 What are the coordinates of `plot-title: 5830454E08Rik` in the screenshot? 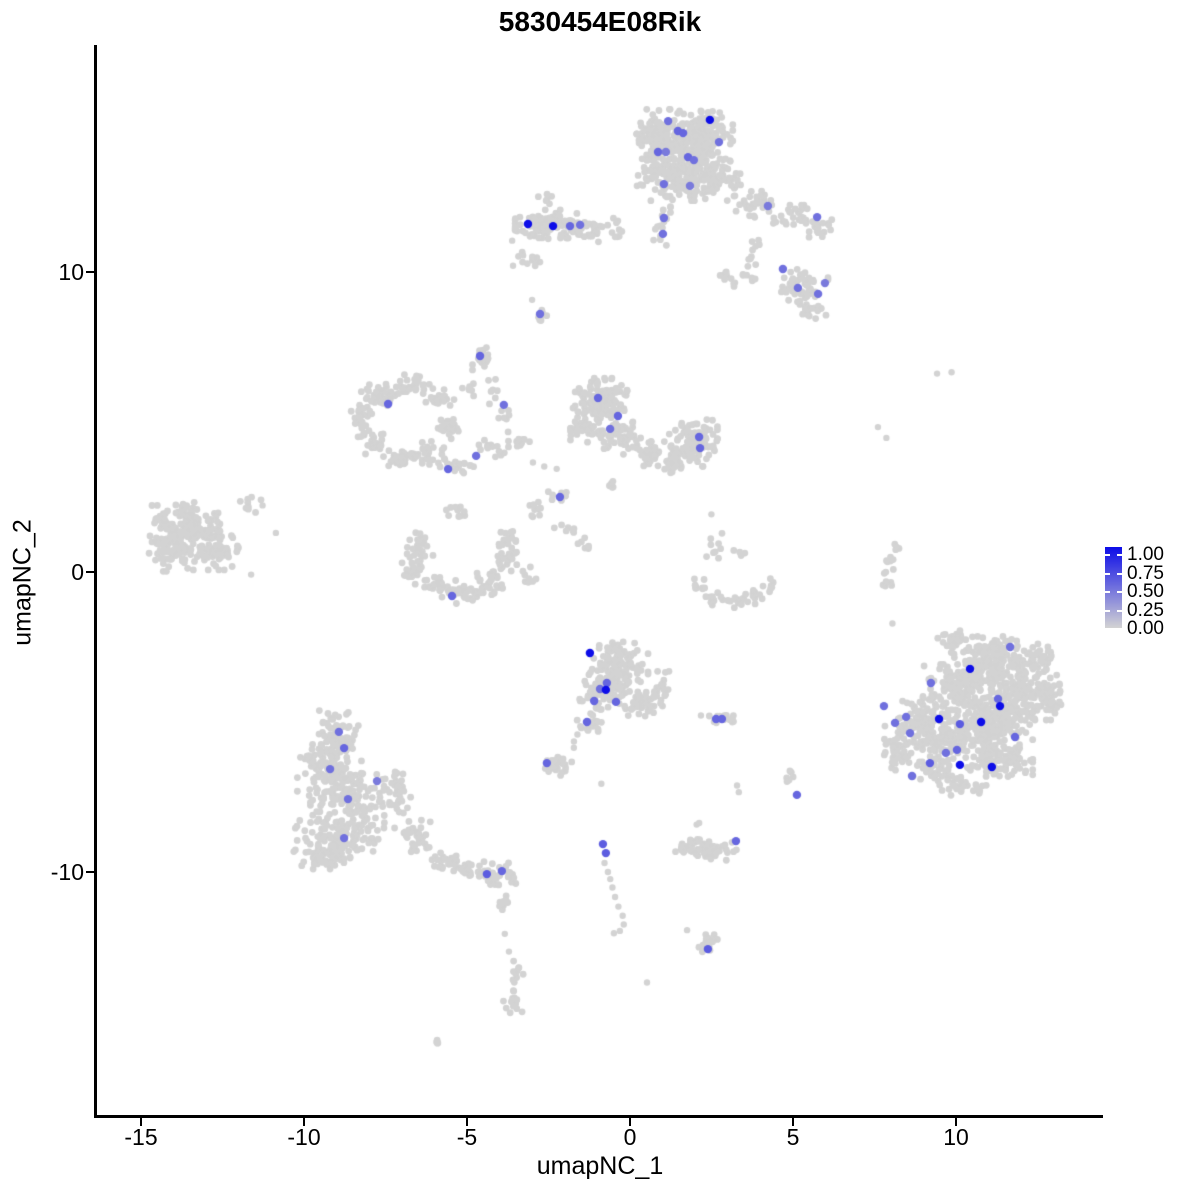 It's located at (600, 21).